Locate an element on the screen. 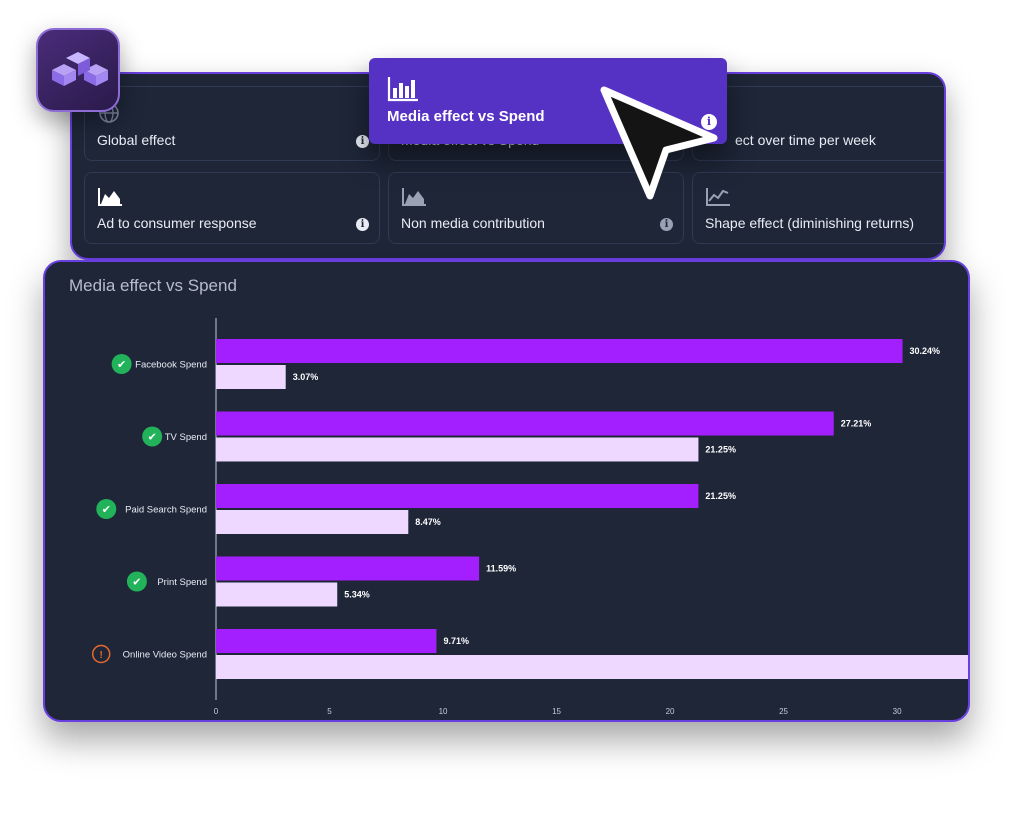 The width and height of the screenshot is (1024, 823). card-shape-effect: Shape effect (diminishing returns) is located at coordinates (818, 208).